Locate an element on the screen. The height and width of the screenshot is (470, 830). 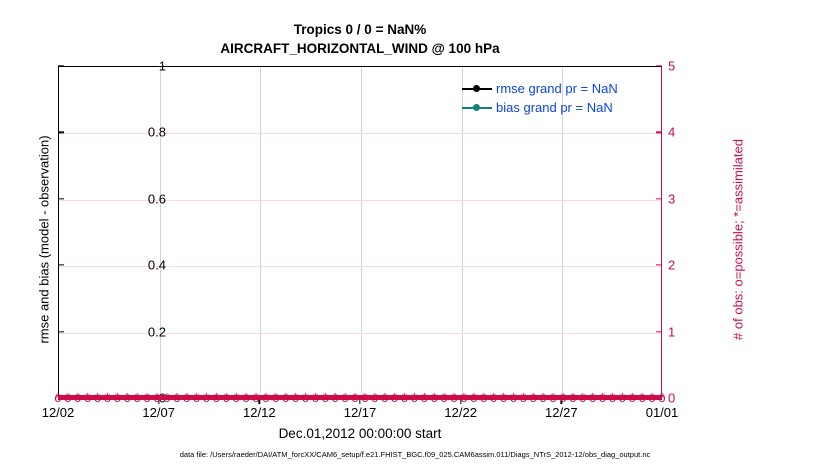
y-tick-label-left: 0.2 is located at coordinates (156, 332).